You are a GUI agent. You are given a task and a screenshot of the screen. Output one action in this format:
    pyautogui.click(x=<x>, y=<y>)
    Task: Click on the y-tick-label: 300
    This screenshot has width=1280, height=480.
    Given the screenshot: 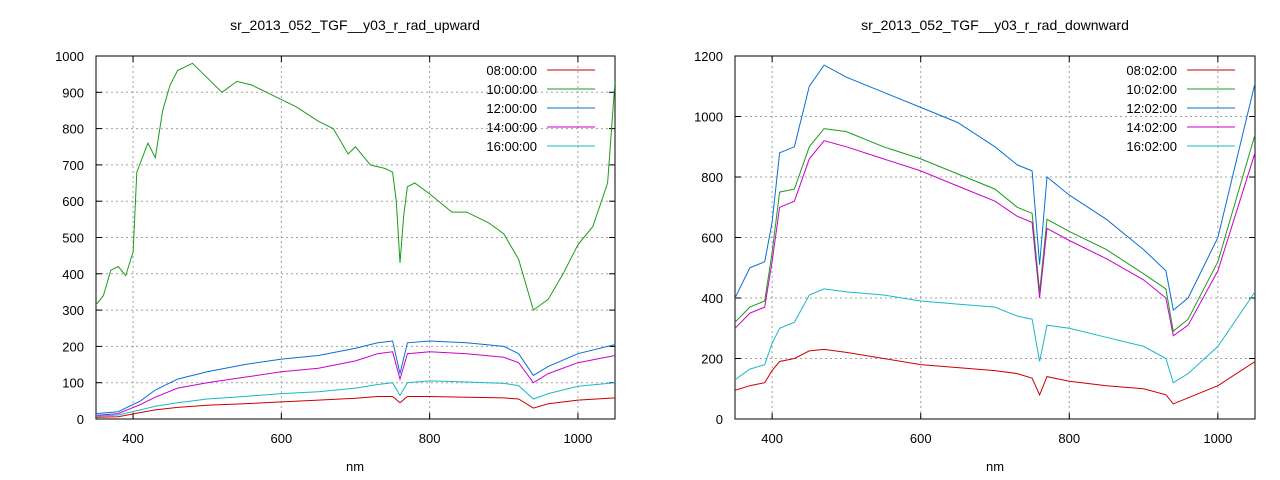 What is the action you would take?
    pyautogui.click(x=73, y=310)
    